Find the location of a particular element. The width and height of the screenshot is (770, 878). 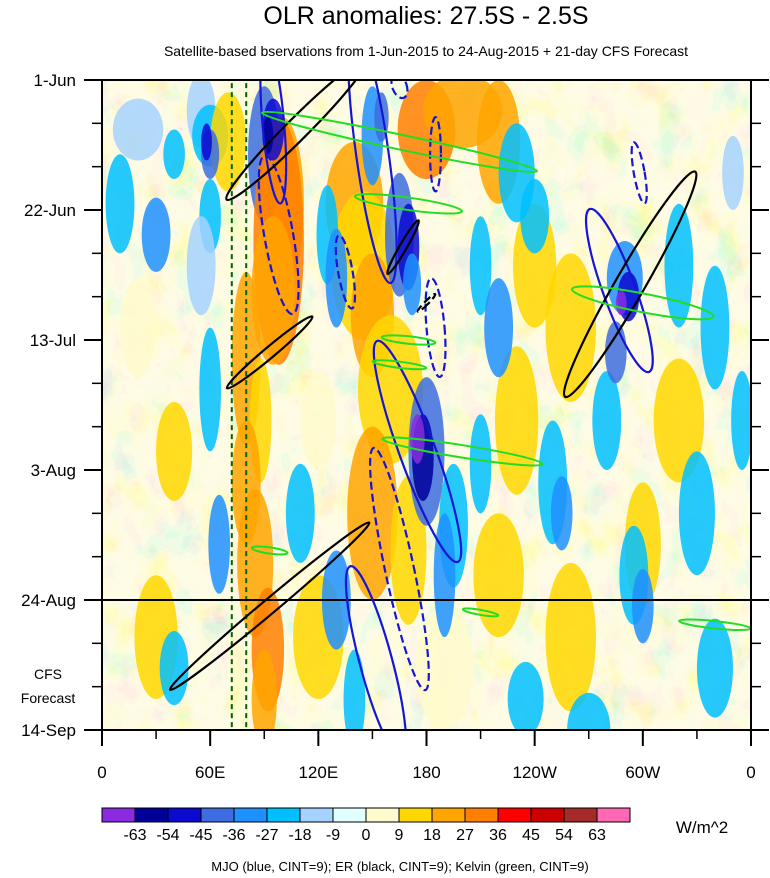

colorbar-label: -63 is located at coordinates (134, 835).